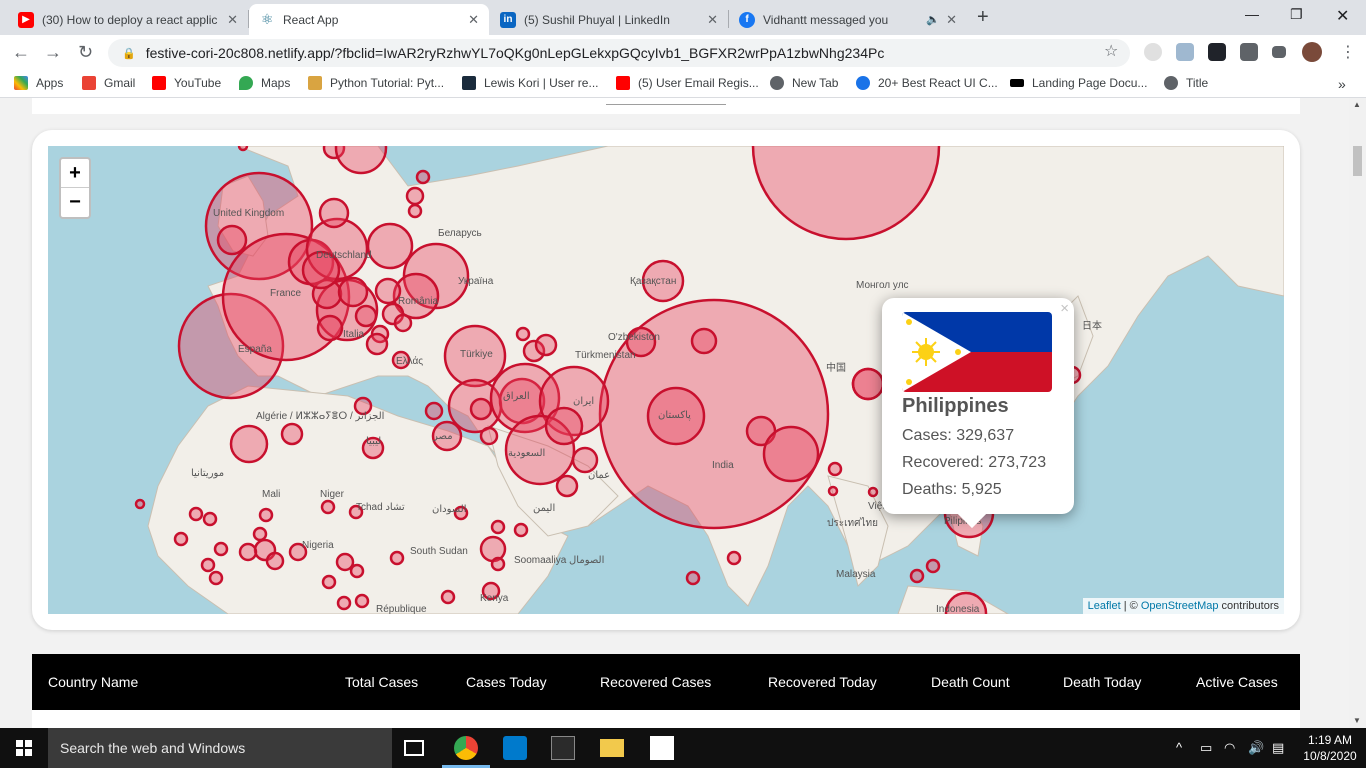 Image resolution: width=1366 pixels, height=768 pixels. Describe the element at coordinates (1179, 606) in the screenshot. I see `osm-link: OpenStreetMap` at that location.